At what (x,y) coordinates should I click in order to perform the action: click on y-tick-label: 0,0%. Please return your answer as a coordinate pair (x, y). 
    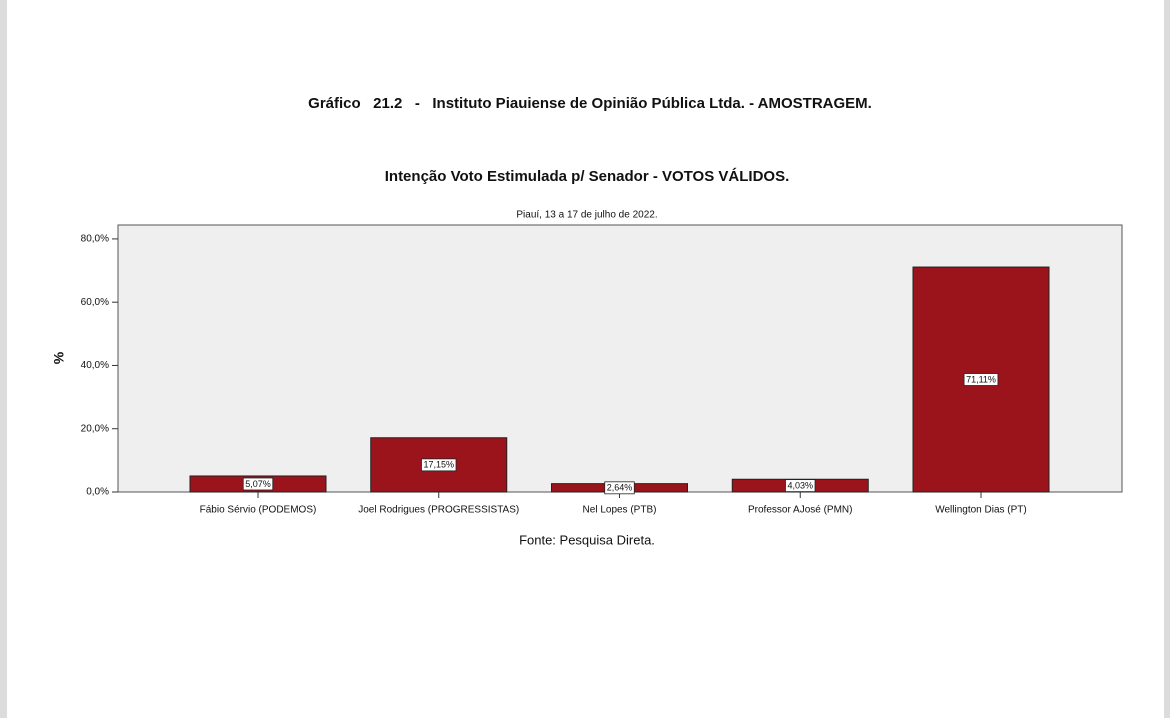
    Looking at the image, I should click on (97, 492).